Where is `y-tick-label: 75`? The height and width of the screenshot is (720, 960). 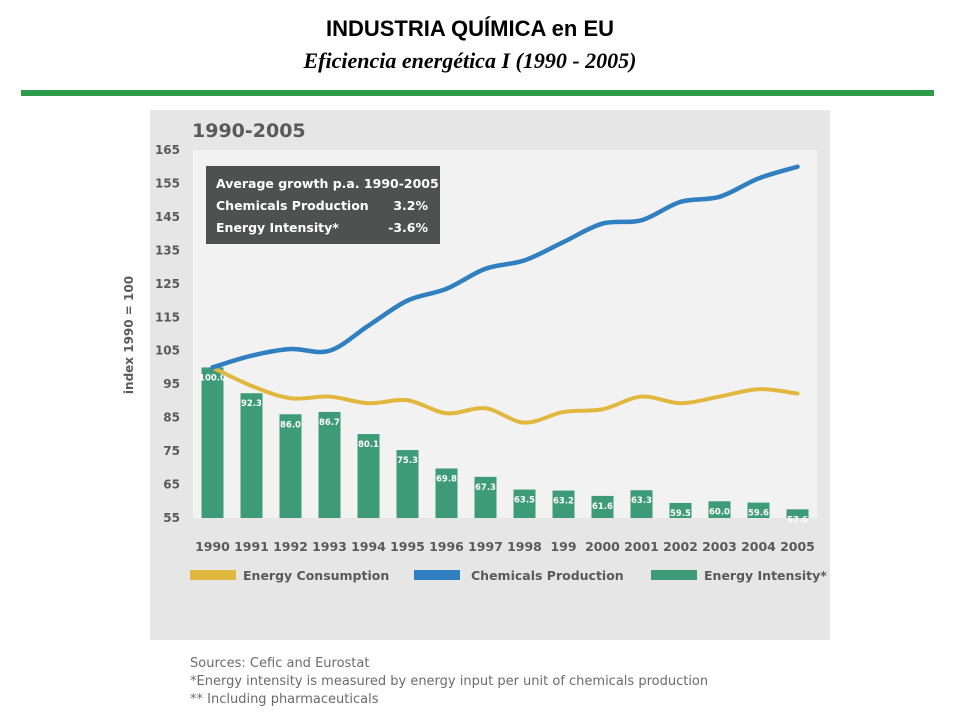
y-tick-label: 75 is located at coordinates (171, 451).